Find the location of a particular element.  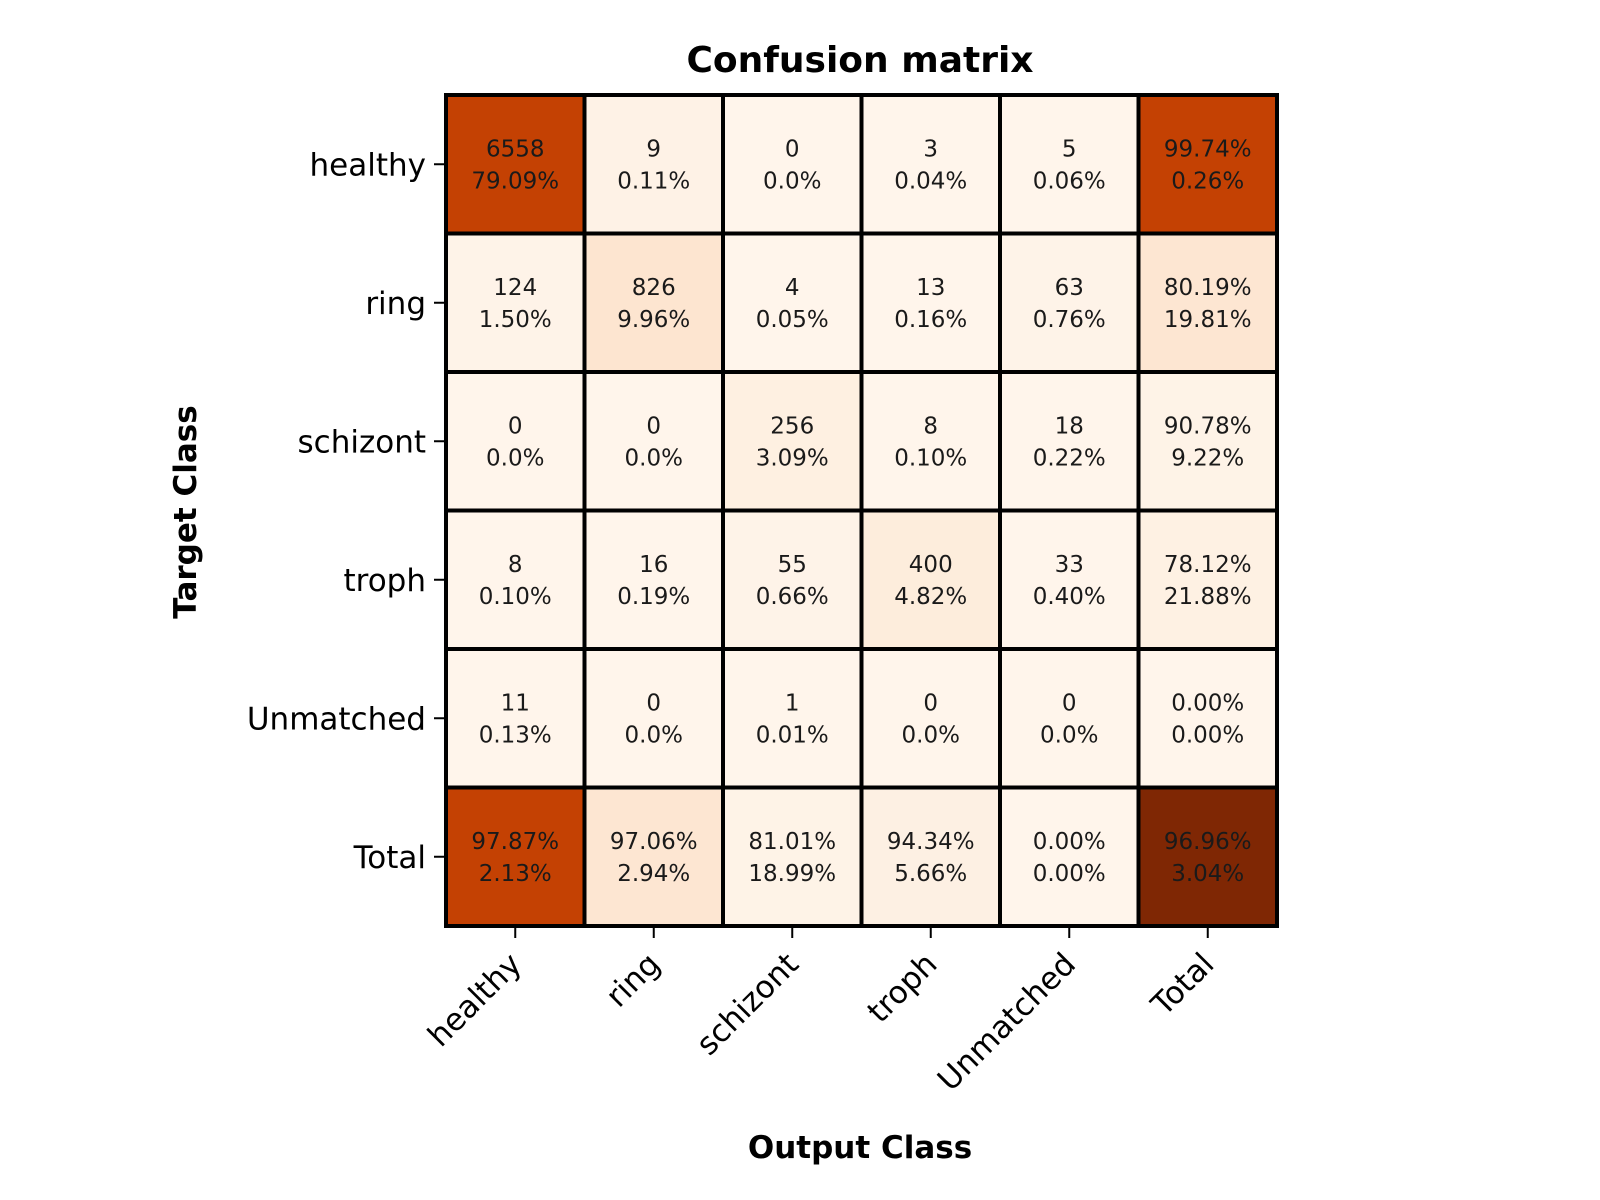

cell-percent-total-total: 3.04% is located at coordinates (1207, 874).